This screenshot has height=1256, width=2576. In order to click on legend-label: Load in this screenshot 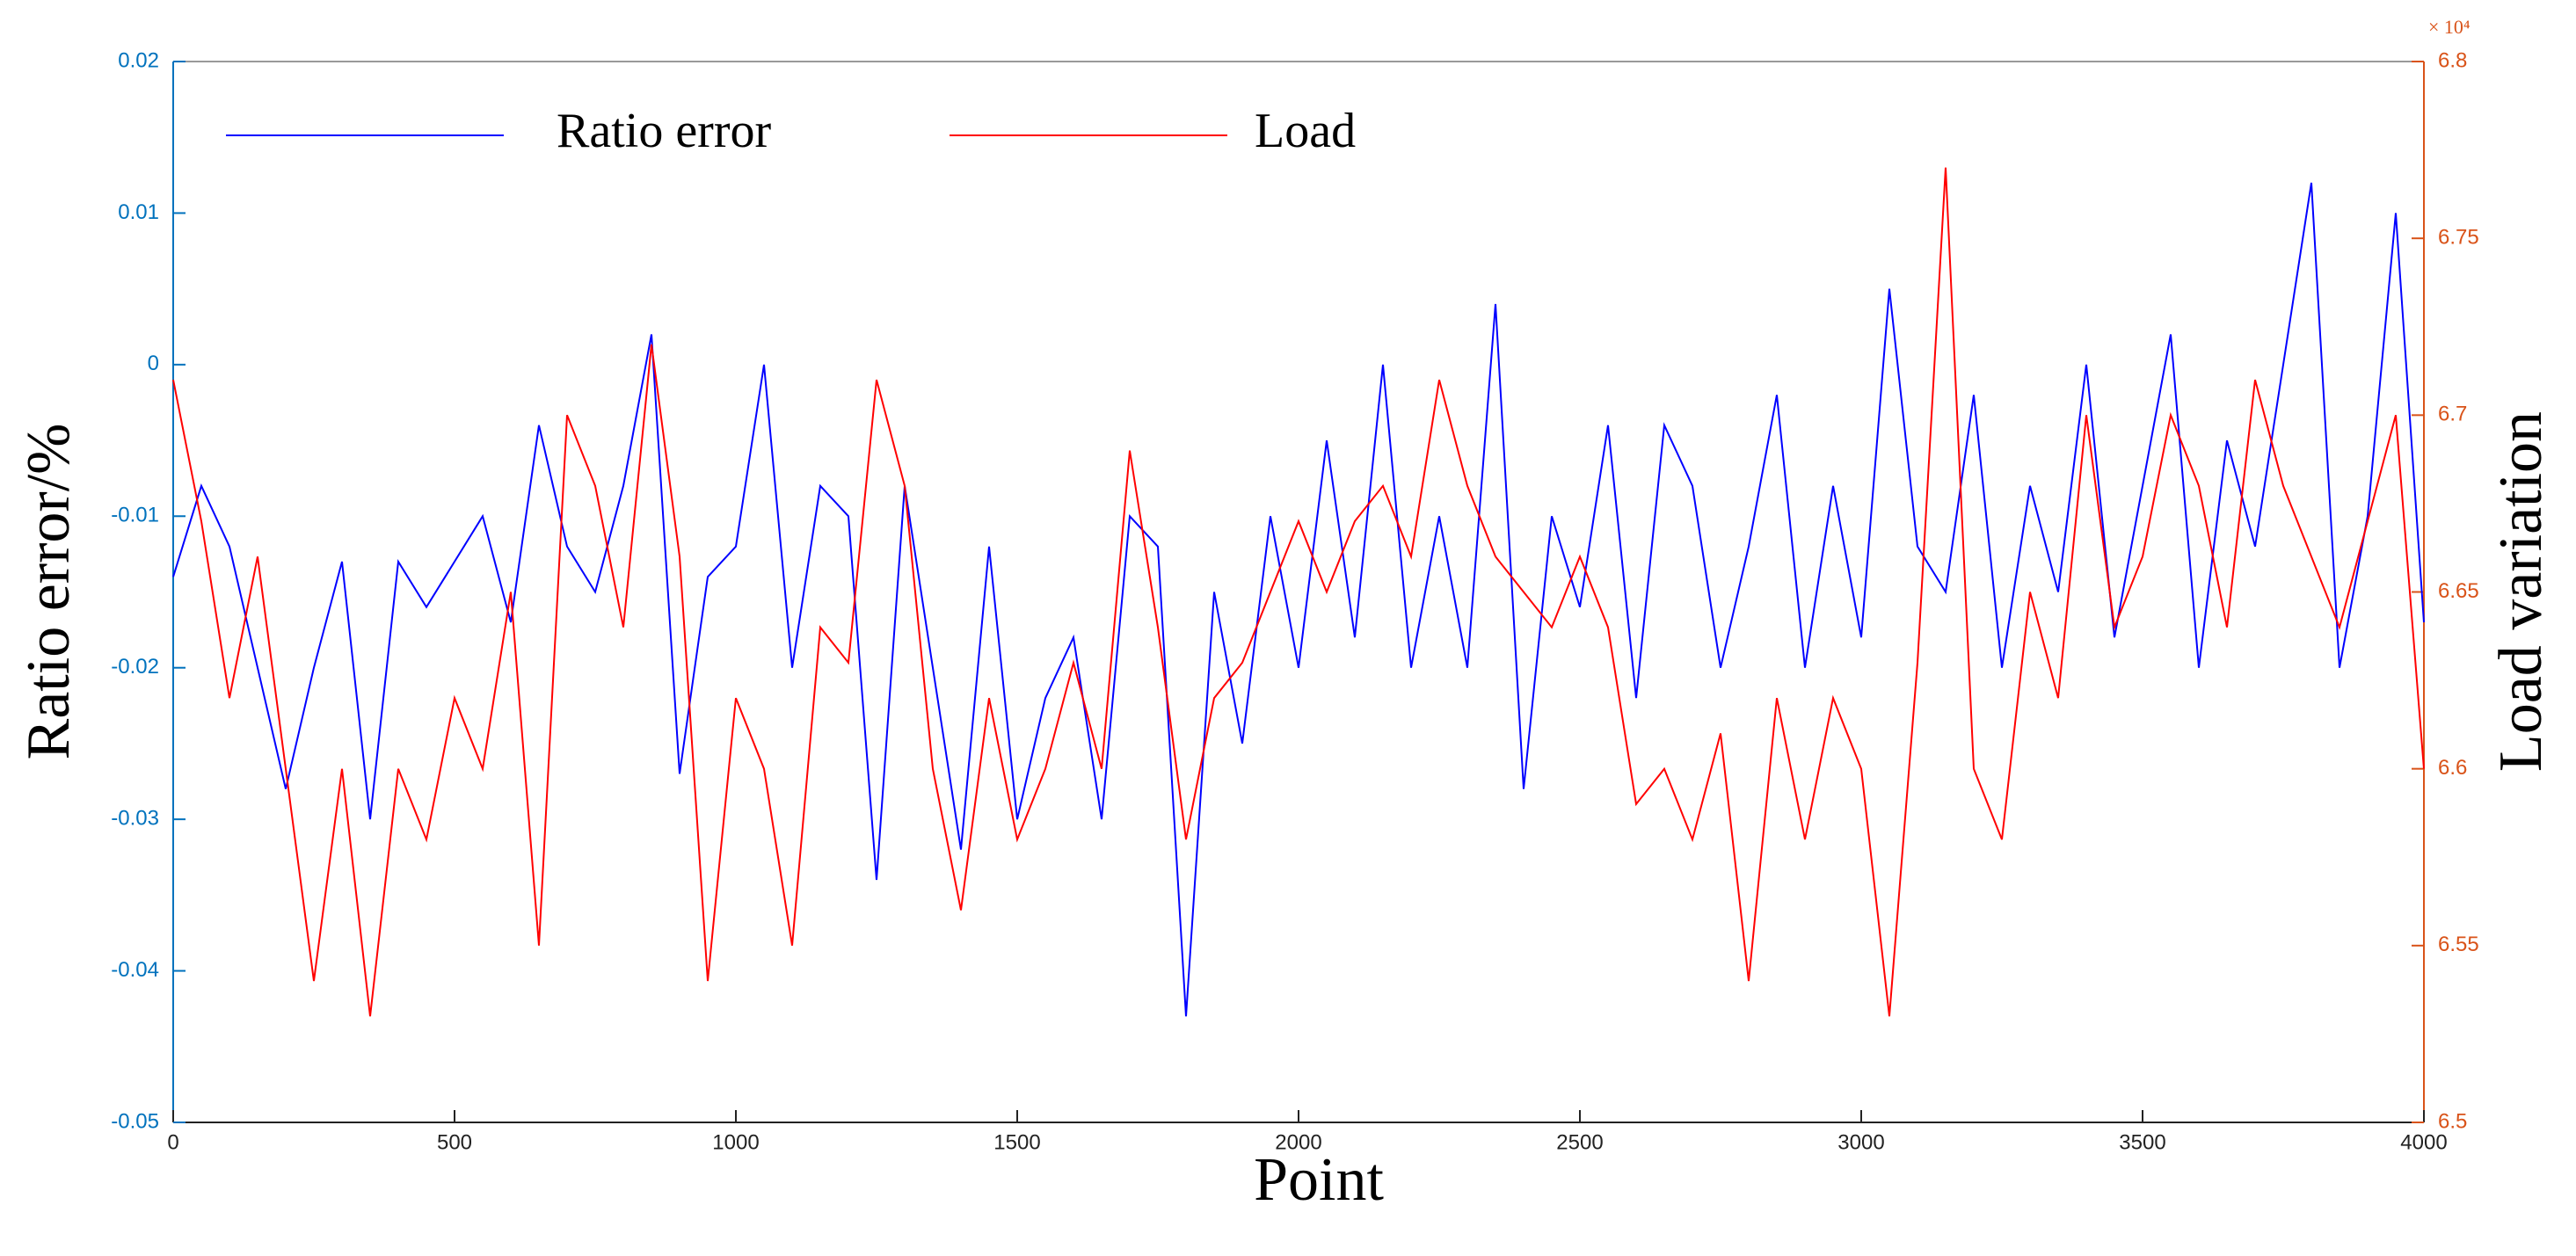, I will do `click(1305, 131)`.